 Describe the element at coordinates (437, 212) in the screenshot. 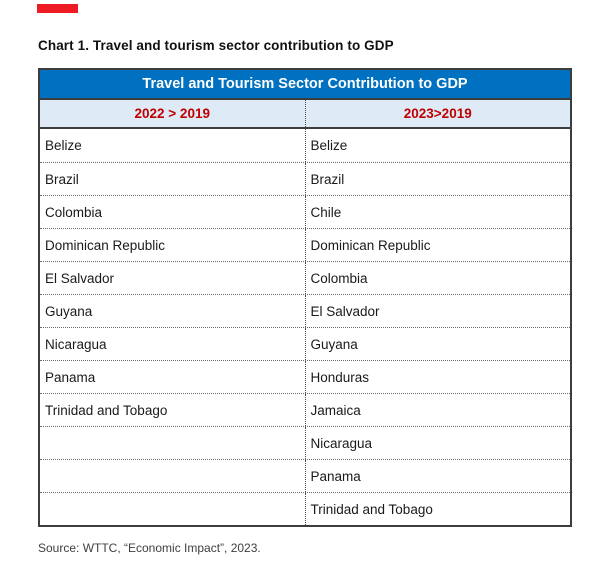

I see `table-cell: Chile` at that location.